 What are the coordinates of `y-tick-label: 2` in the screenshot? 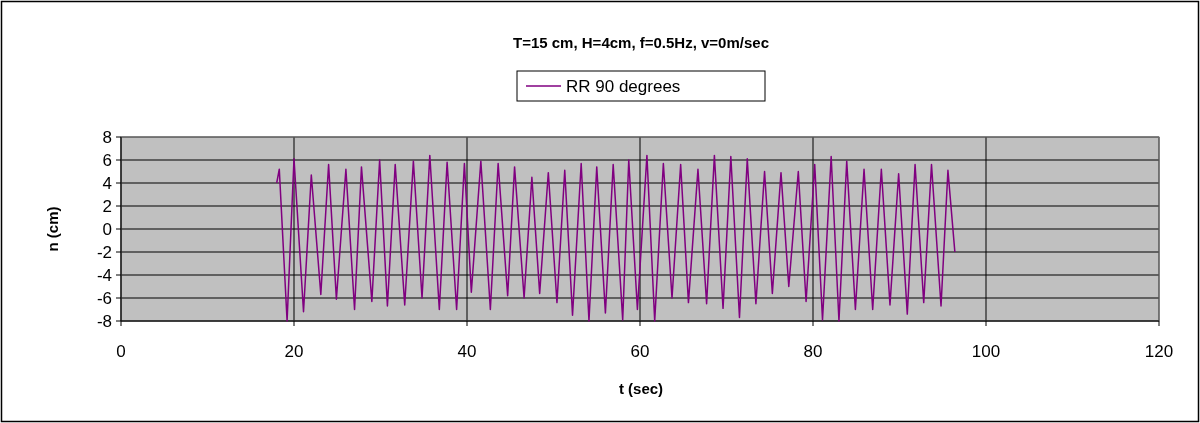 It's located at (107, 206).